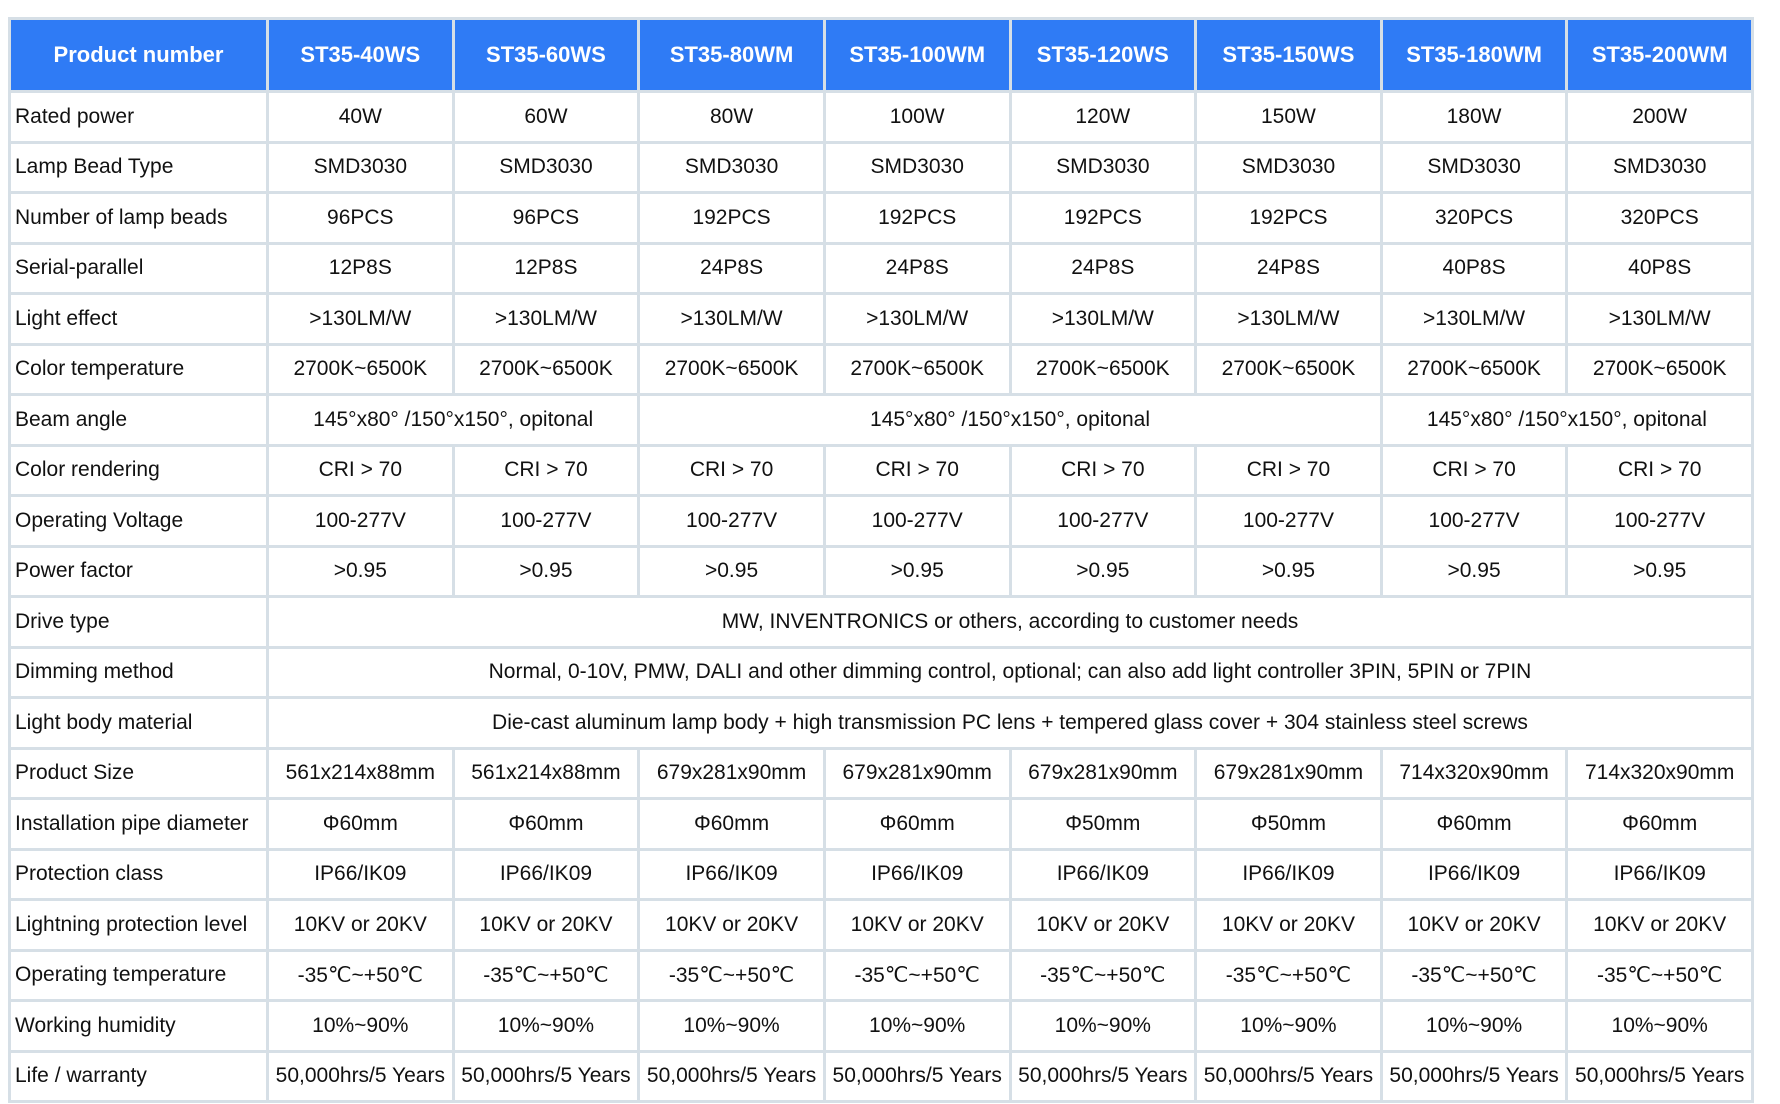 The height and width of the screenshot is (1104, 1780). What do you see at coordinates (546, 218) in the screenshot?
I see `table-cell: 96PCS` at bounding box center [546, 218].